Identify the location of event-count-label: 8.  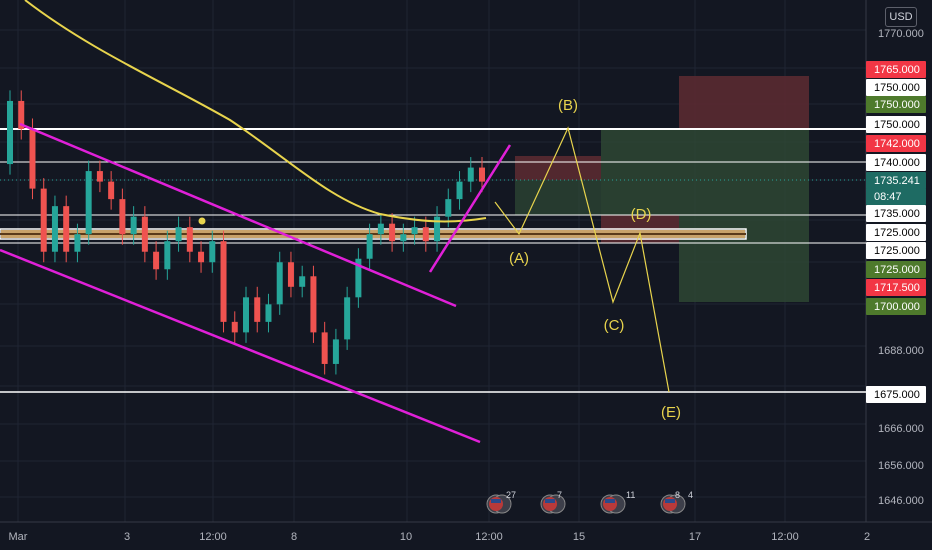
(677, 495).